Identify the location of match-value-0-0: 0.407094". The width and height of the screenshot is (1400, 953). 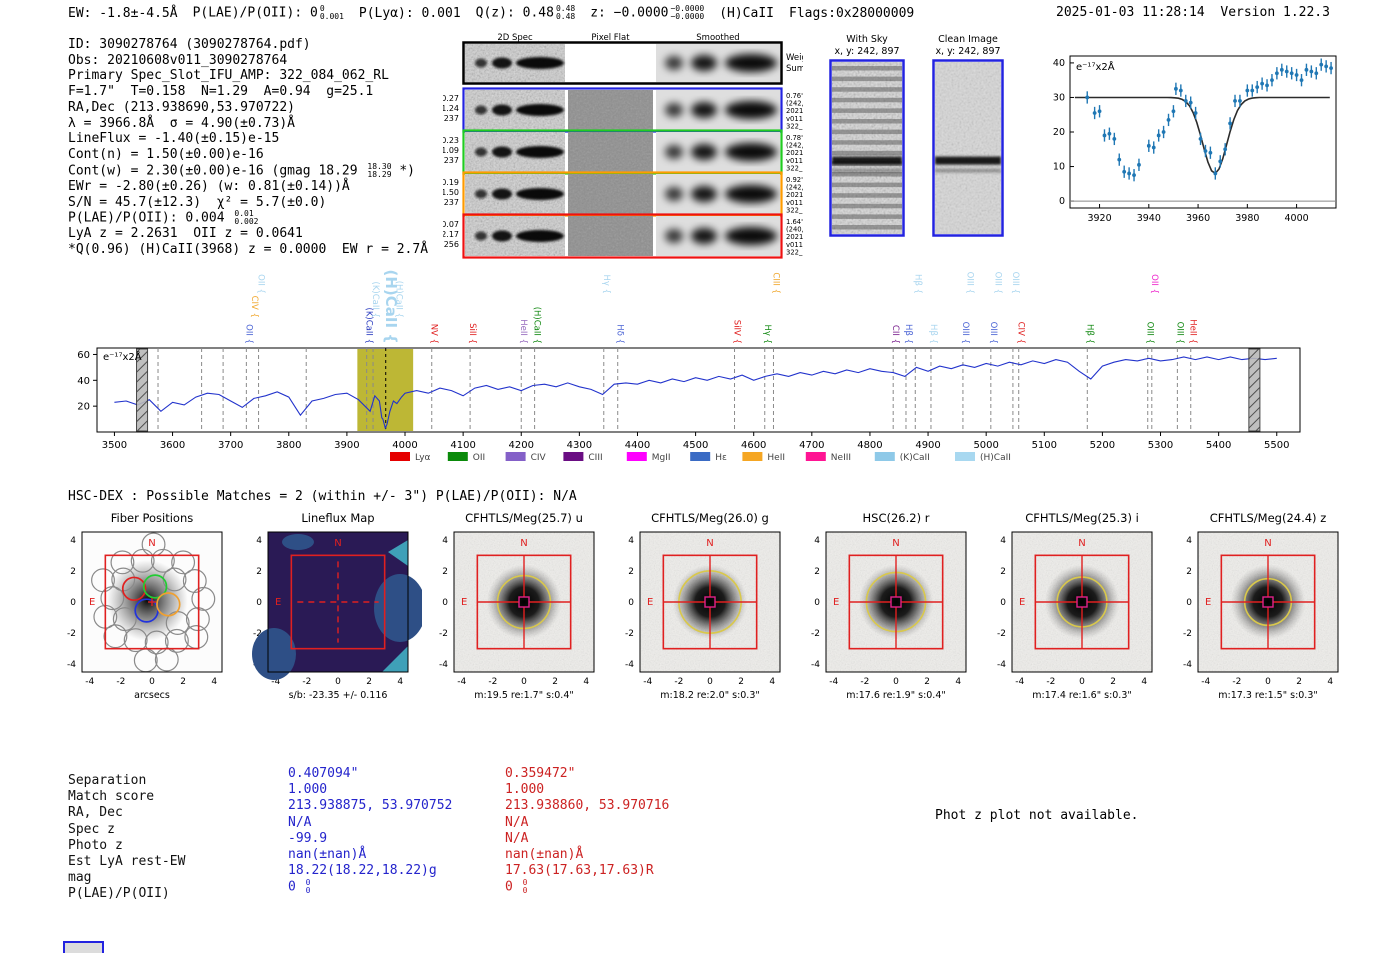
(323, 773).